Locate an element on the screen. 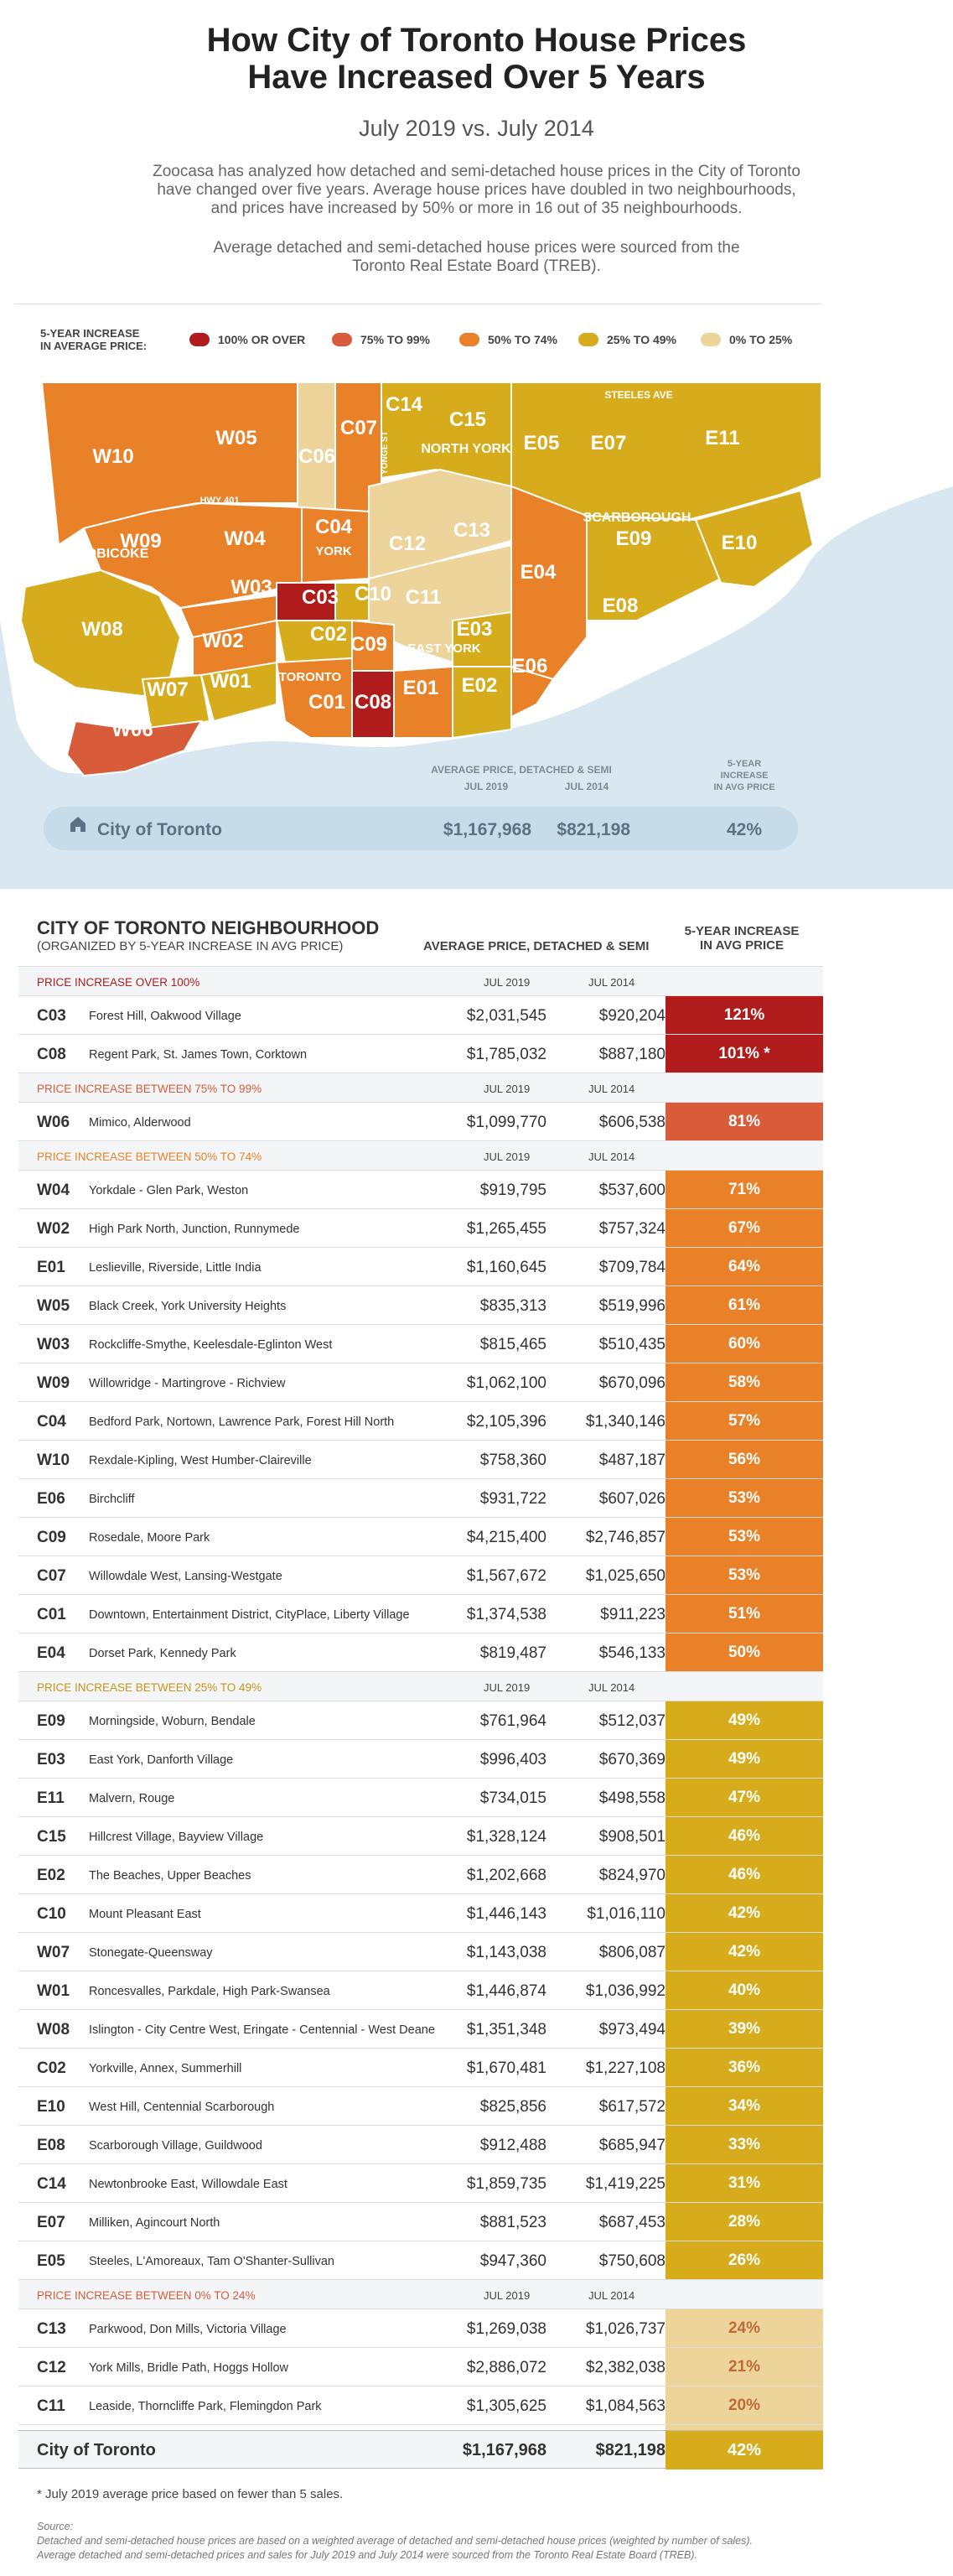 The image size is (953, 2576). section-year-2014: JUL 2014 is located at coordinates (612, 982).